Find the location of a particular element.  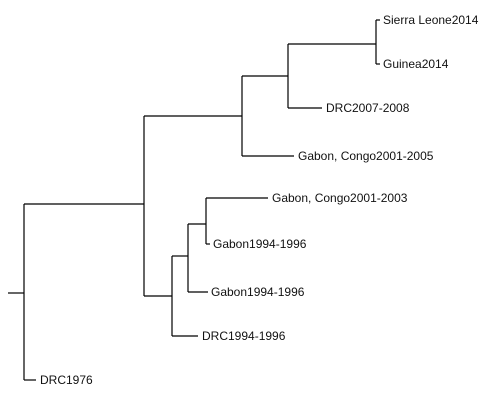

leaf-label-guinea-2014: Guinea2014 is located at coordinates (416, 64).